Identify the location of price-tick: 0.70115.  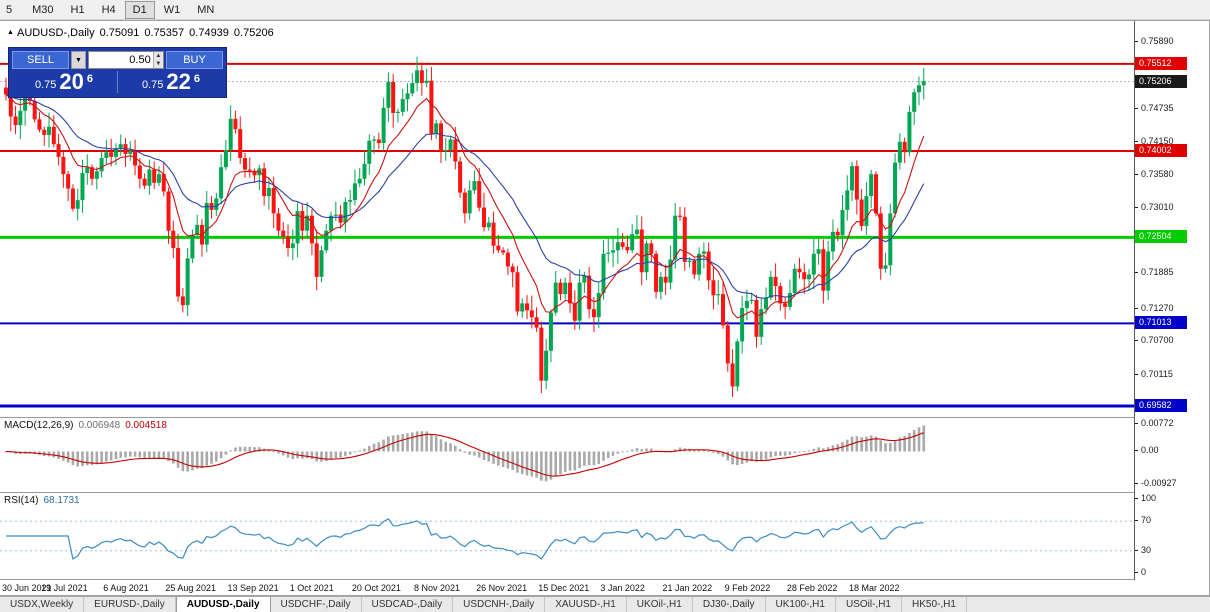
(1154, 374).